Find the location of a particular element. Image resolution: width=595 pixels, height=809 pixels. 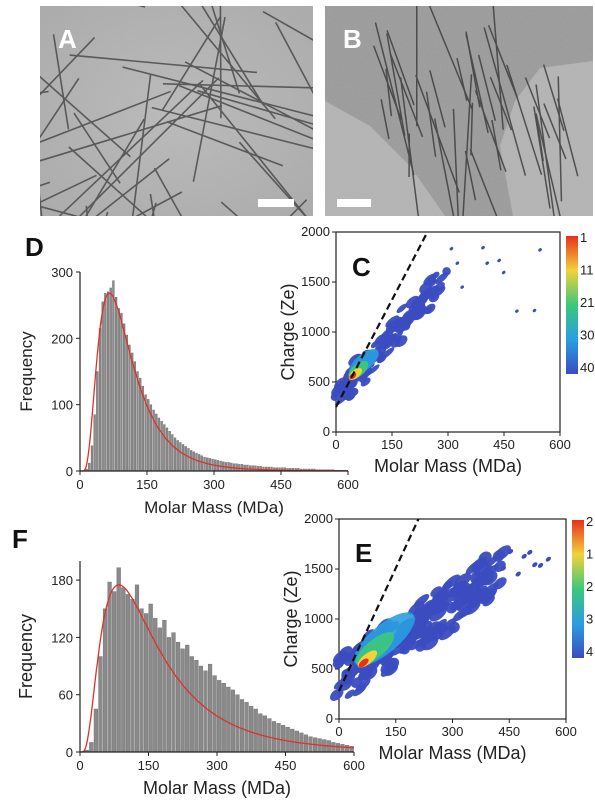

colorbar-label: 2 is located at coordinates (589, 586).